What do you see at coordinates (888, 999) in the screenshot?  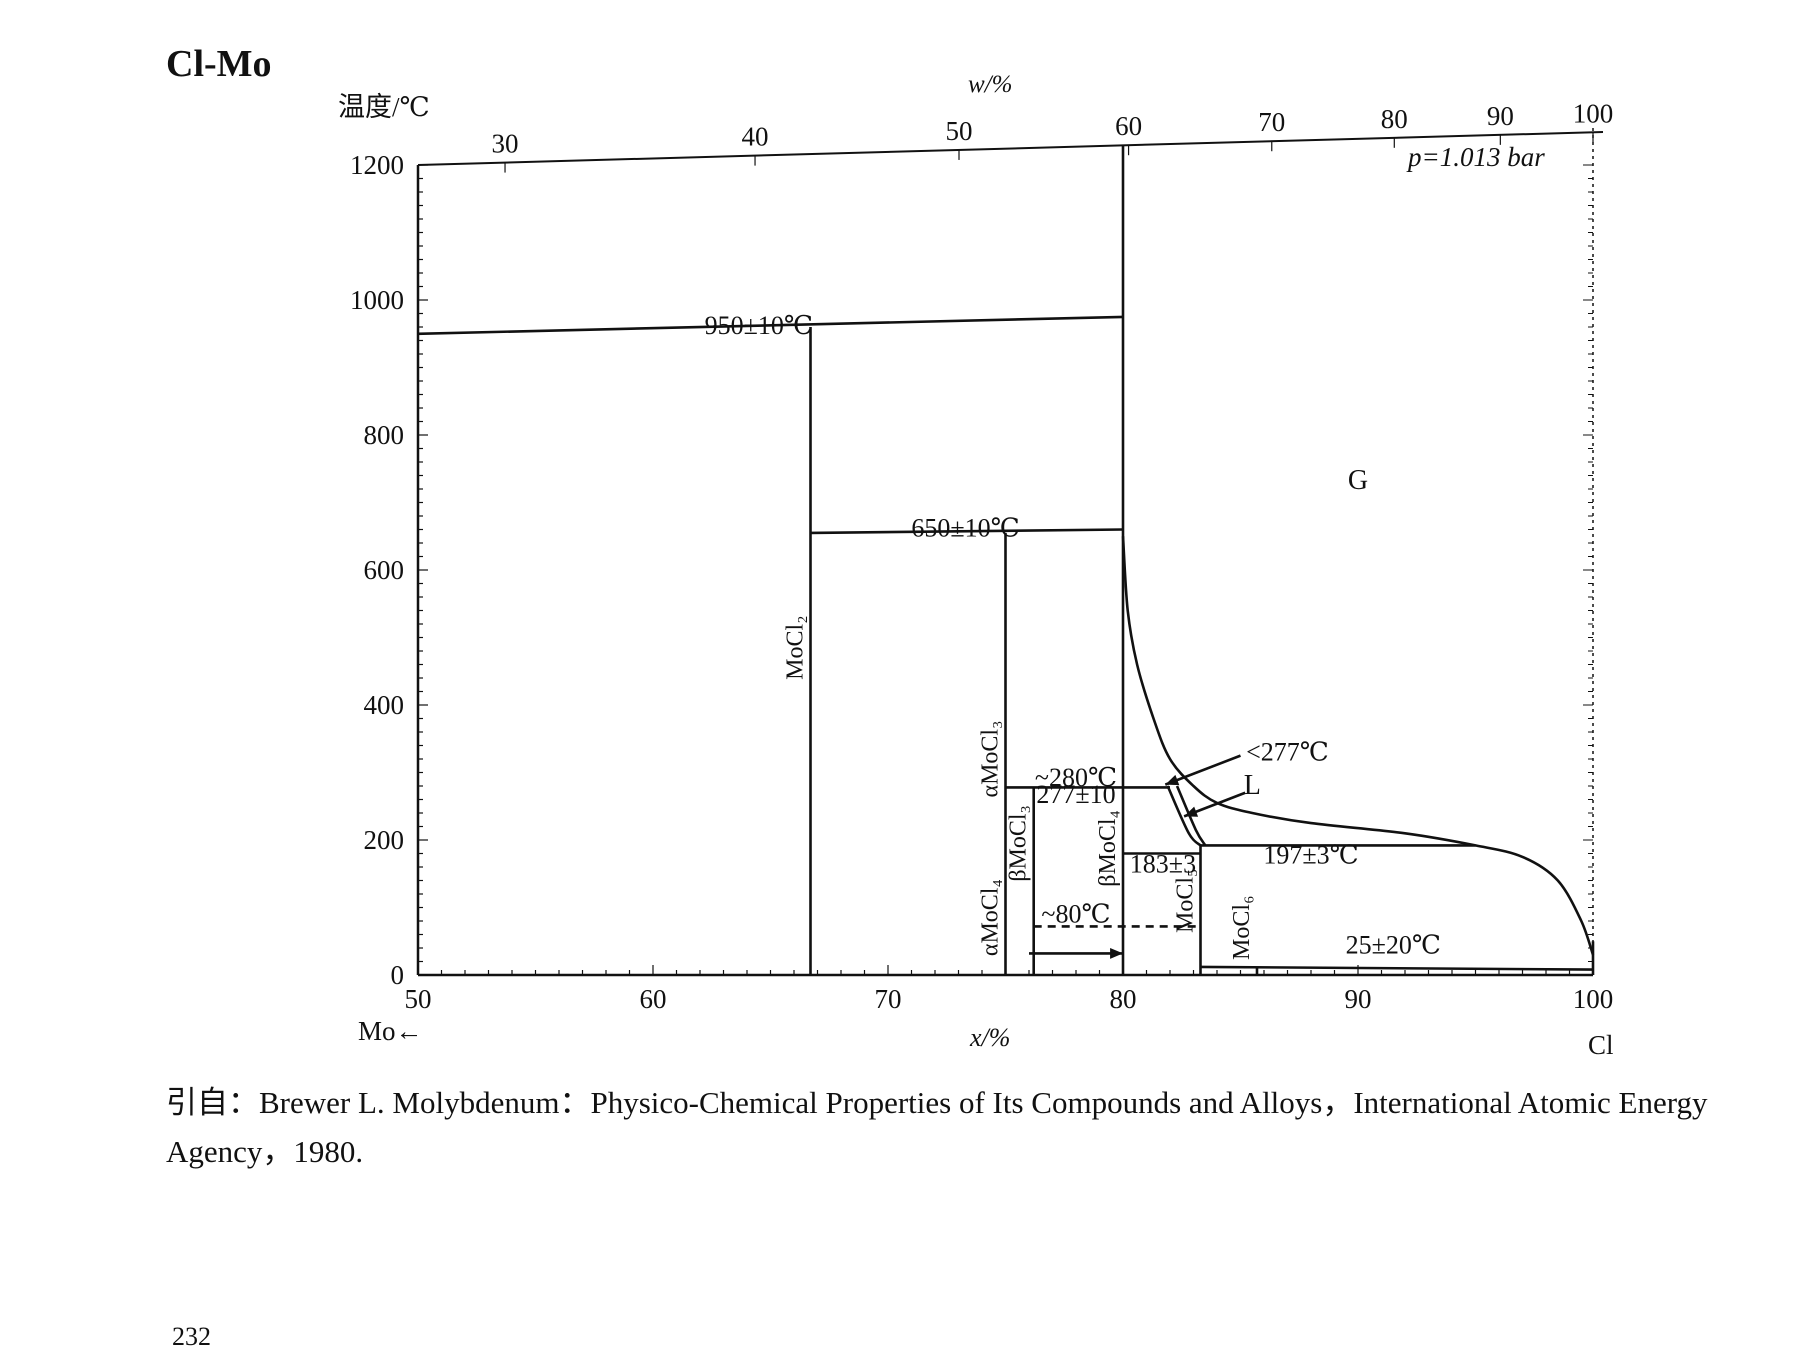 I see `x-tick-label: 70` at bounding box center [888, 999].